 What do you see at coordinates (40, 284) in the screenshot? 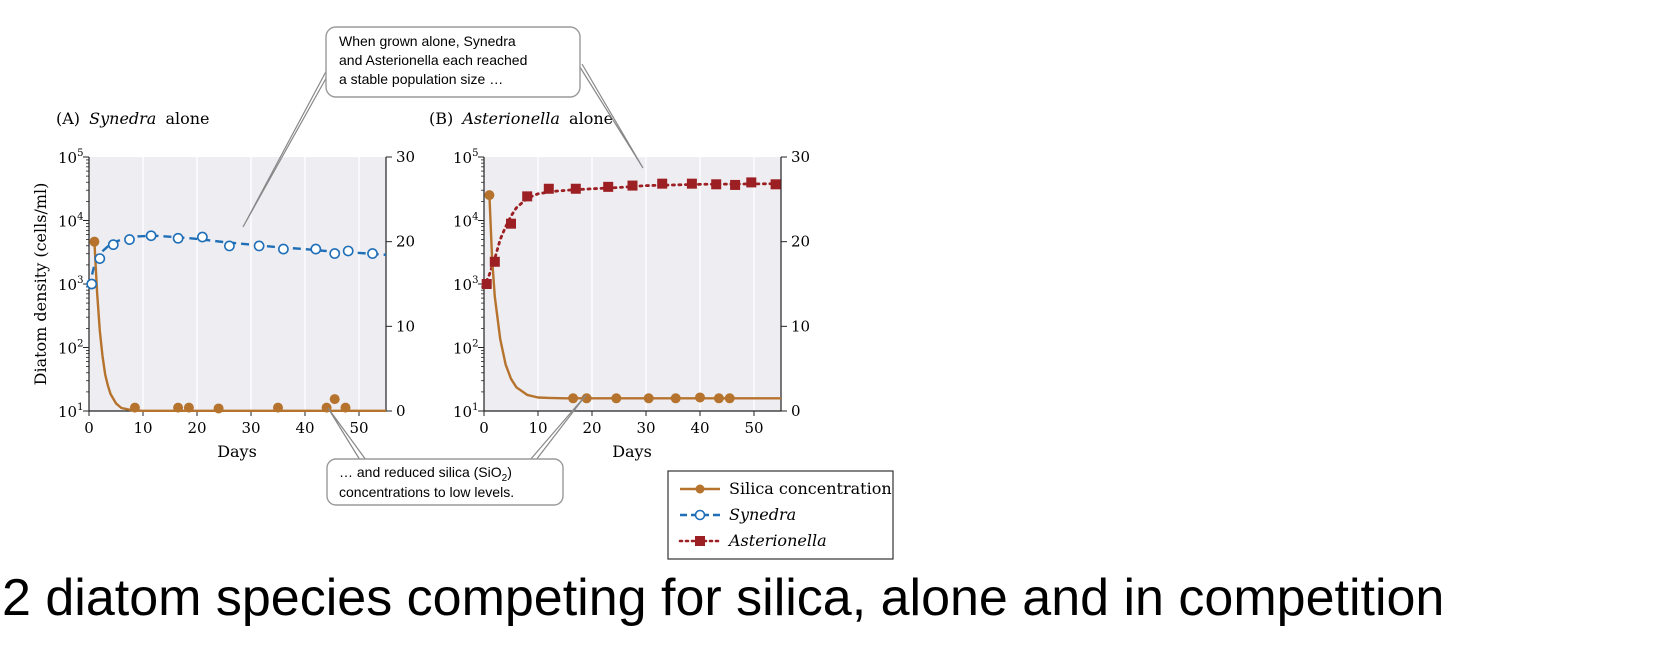
I see `panel-a-ylabel: Diatom density (cells/ml)` at bounding box center [40, 284].